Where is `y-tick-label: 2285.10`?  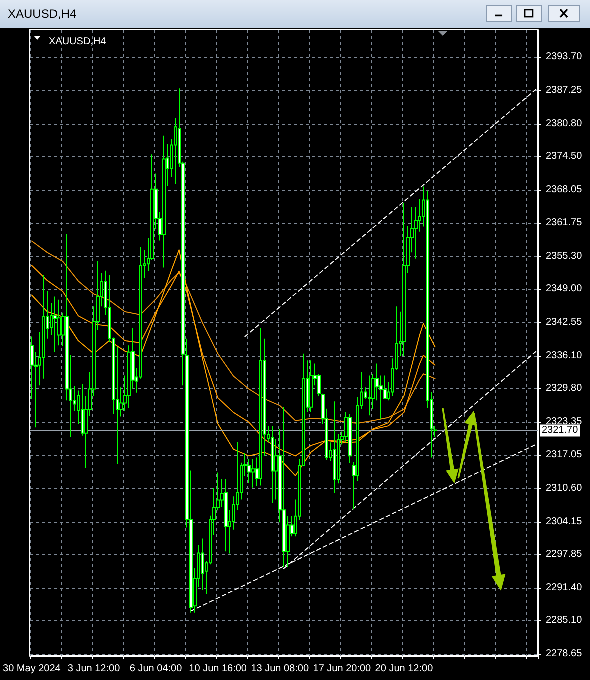 y-tick-label: 2285.10 is located at coordinates (564, 620).